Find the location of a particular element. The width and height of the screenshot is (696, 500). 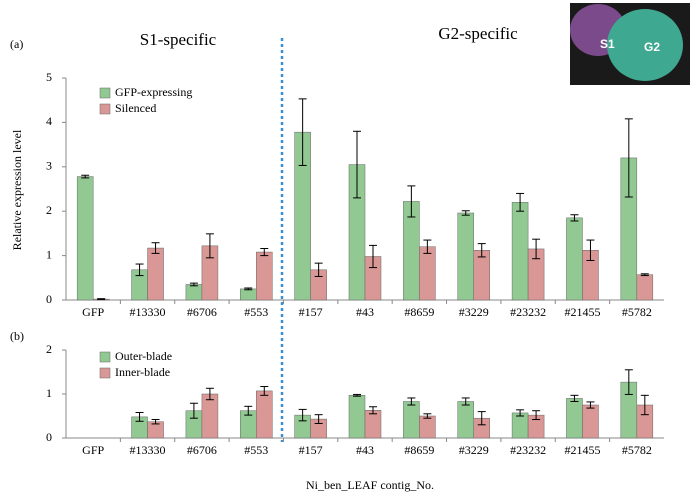

x-tick-label: #21455 is located at coordinates (582, 450).